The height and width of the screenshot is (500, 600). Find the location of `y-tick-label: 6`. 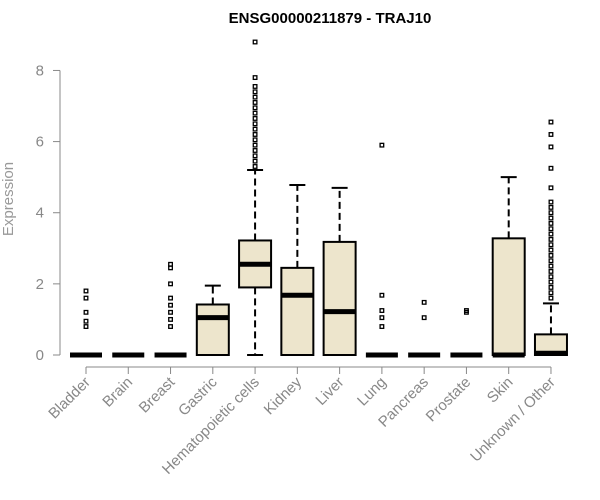

y-tick-label: 6 is located at coordinates (40, 142).